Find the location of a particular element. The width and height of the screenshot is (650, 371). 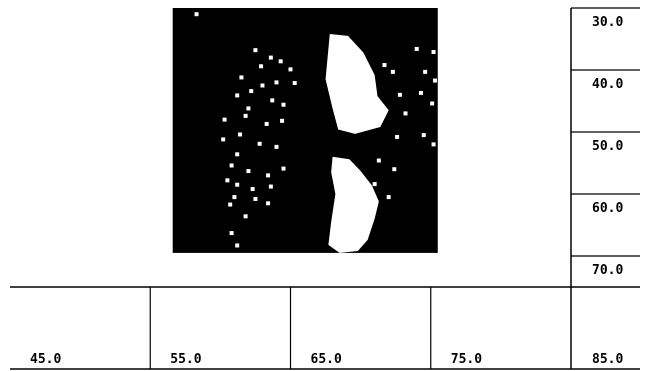

y-tick-label: 40.0 is located at coordinates (607, 84).